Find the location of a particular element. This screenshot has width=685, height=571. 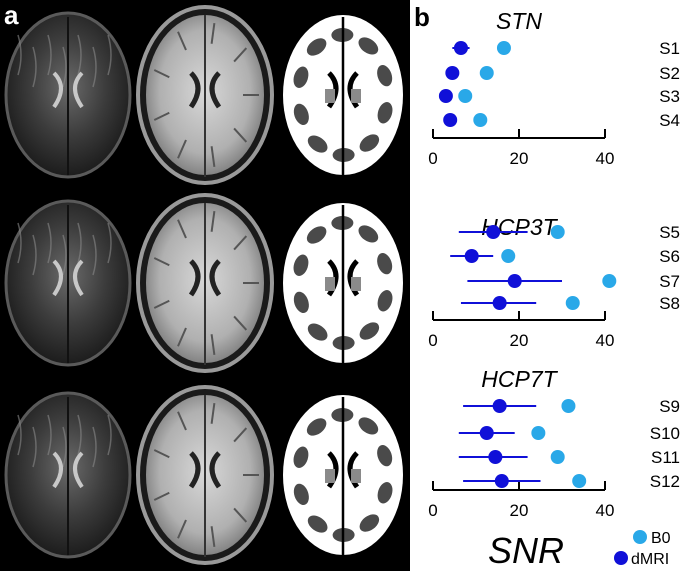

subject-label: S2 is located at coordinates (669, 73).